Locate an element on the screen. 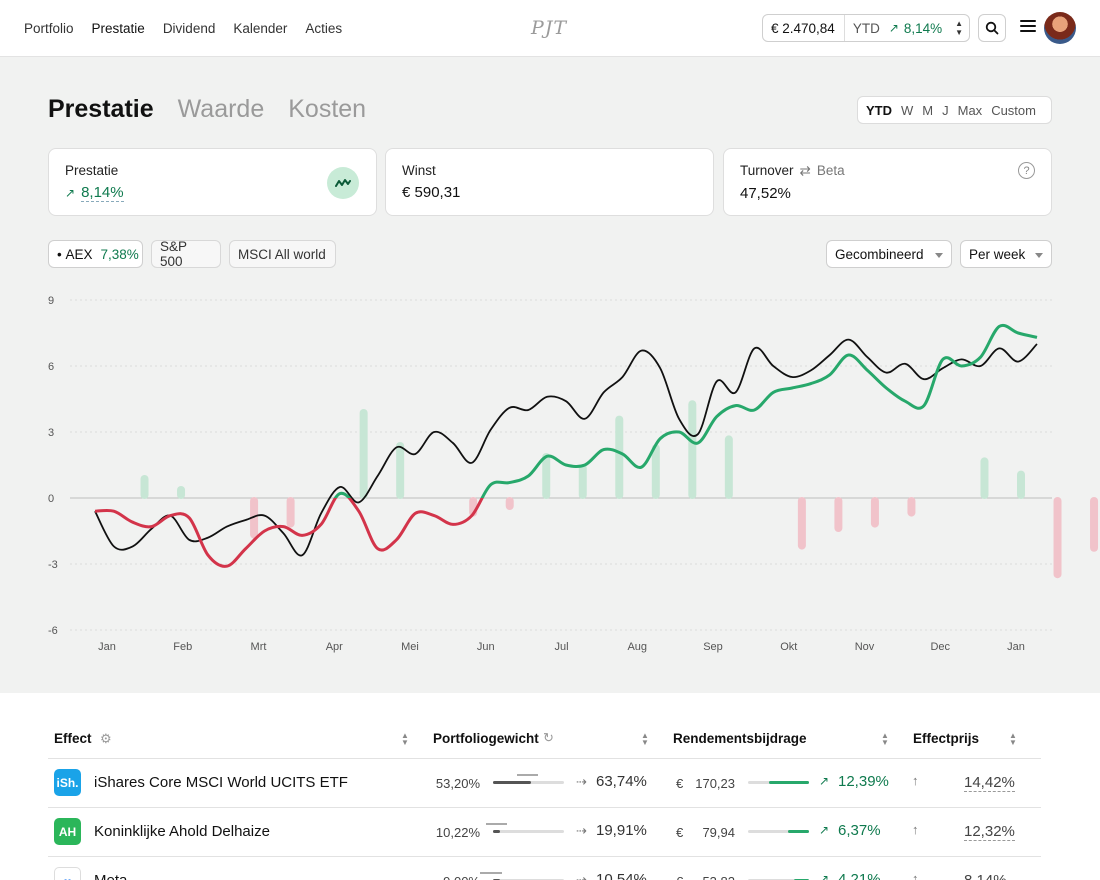 The height and width of the screenshot is (880, 1100). nav-acties: Acties is located at coordinates (324, 28).